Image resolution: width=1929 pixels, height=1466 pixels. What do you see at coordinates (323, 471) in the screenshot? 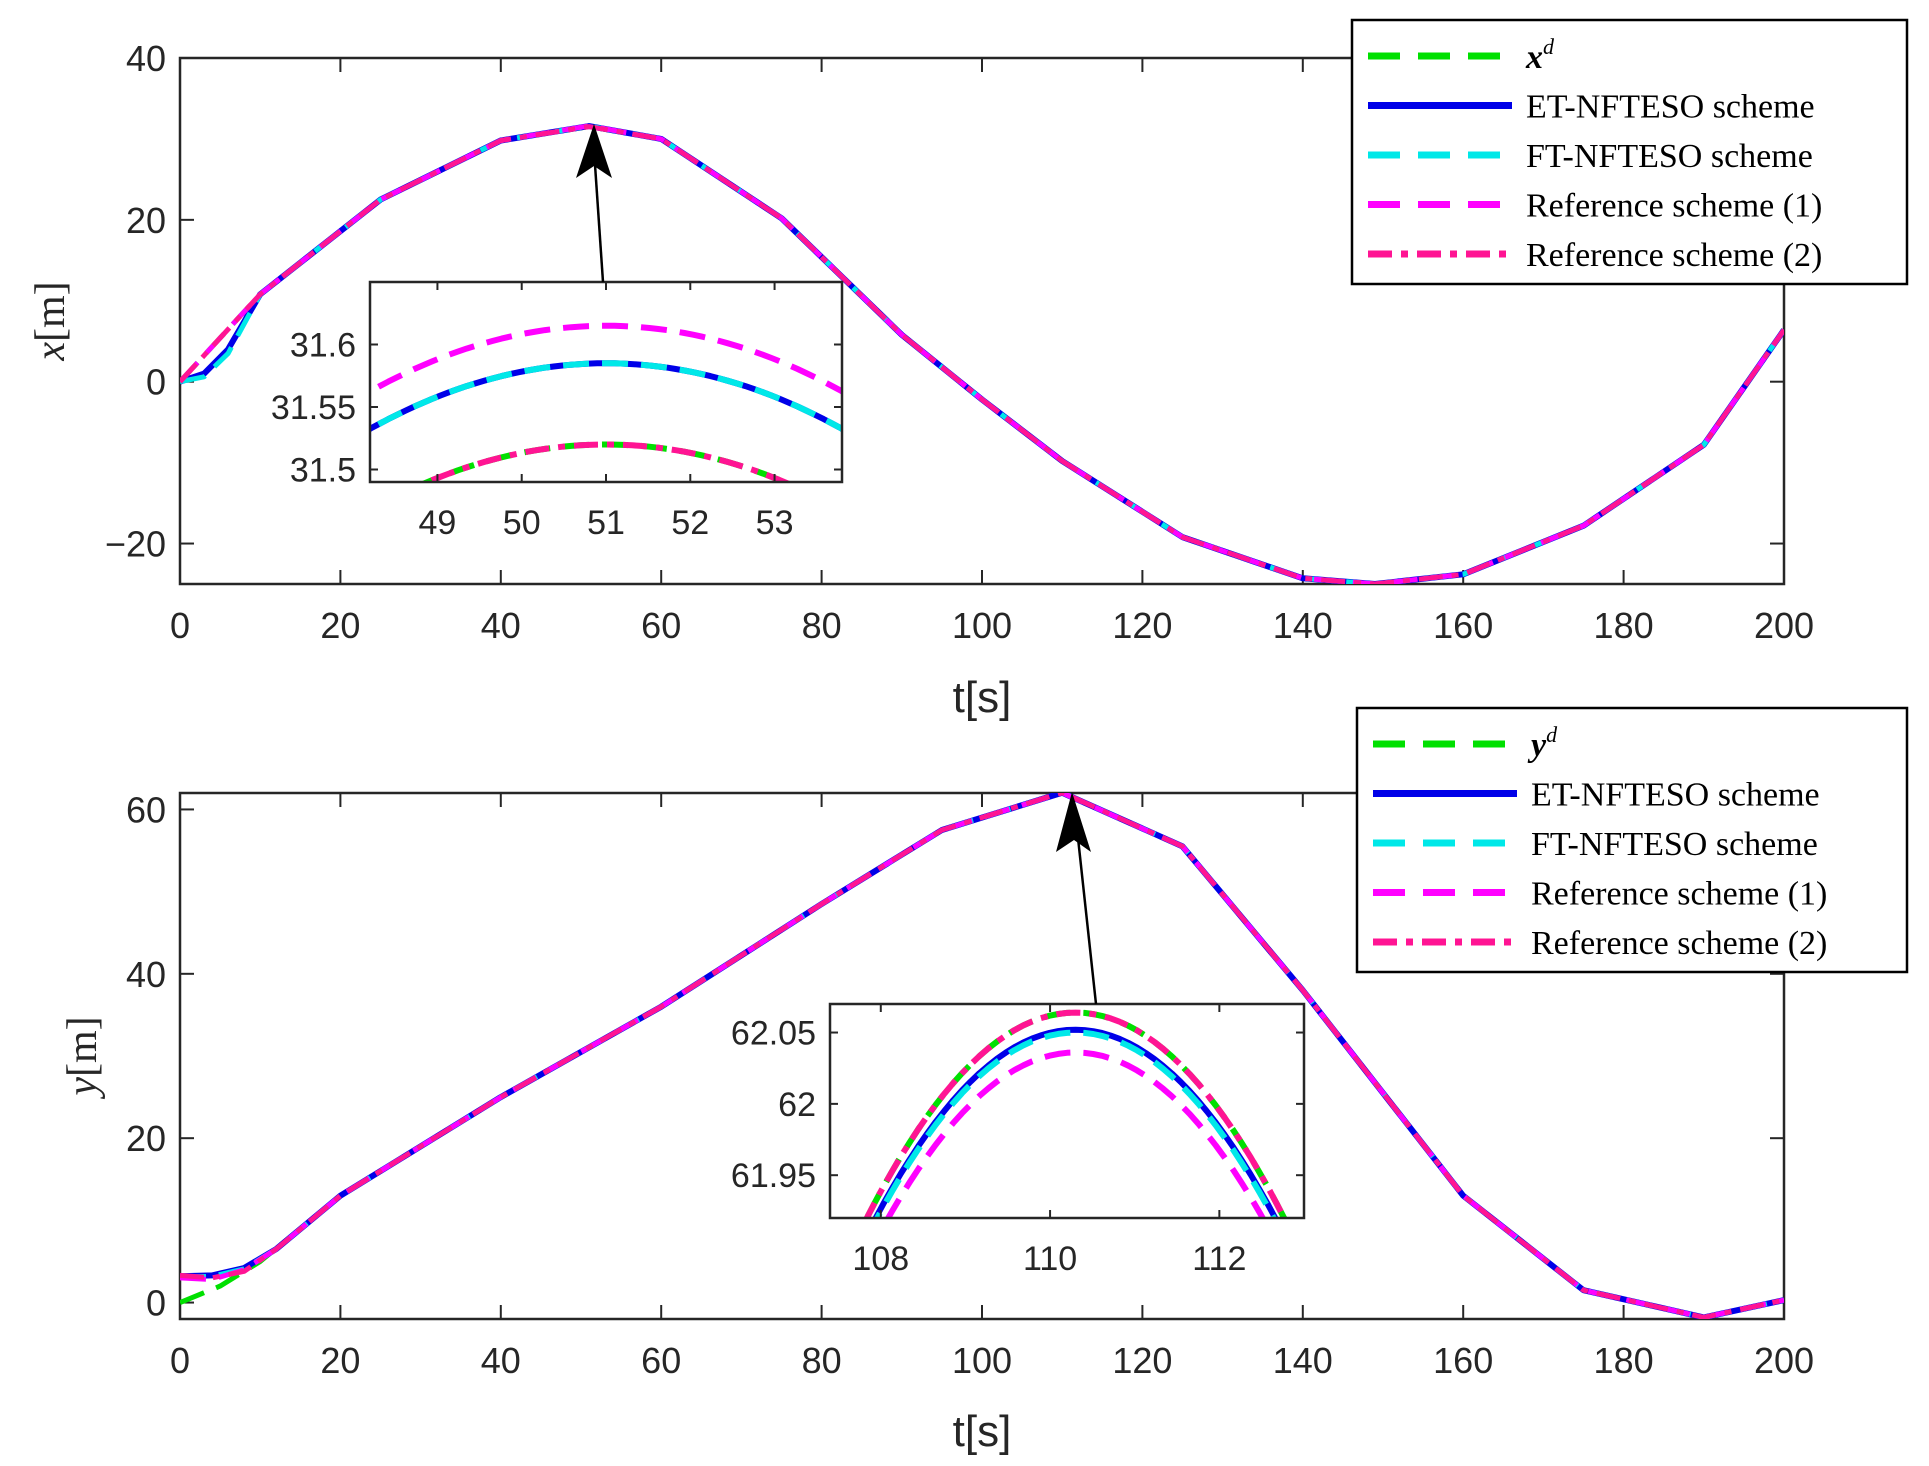
I see `inset-y-tick-label: 31.5` at bounding box center [323, 471].